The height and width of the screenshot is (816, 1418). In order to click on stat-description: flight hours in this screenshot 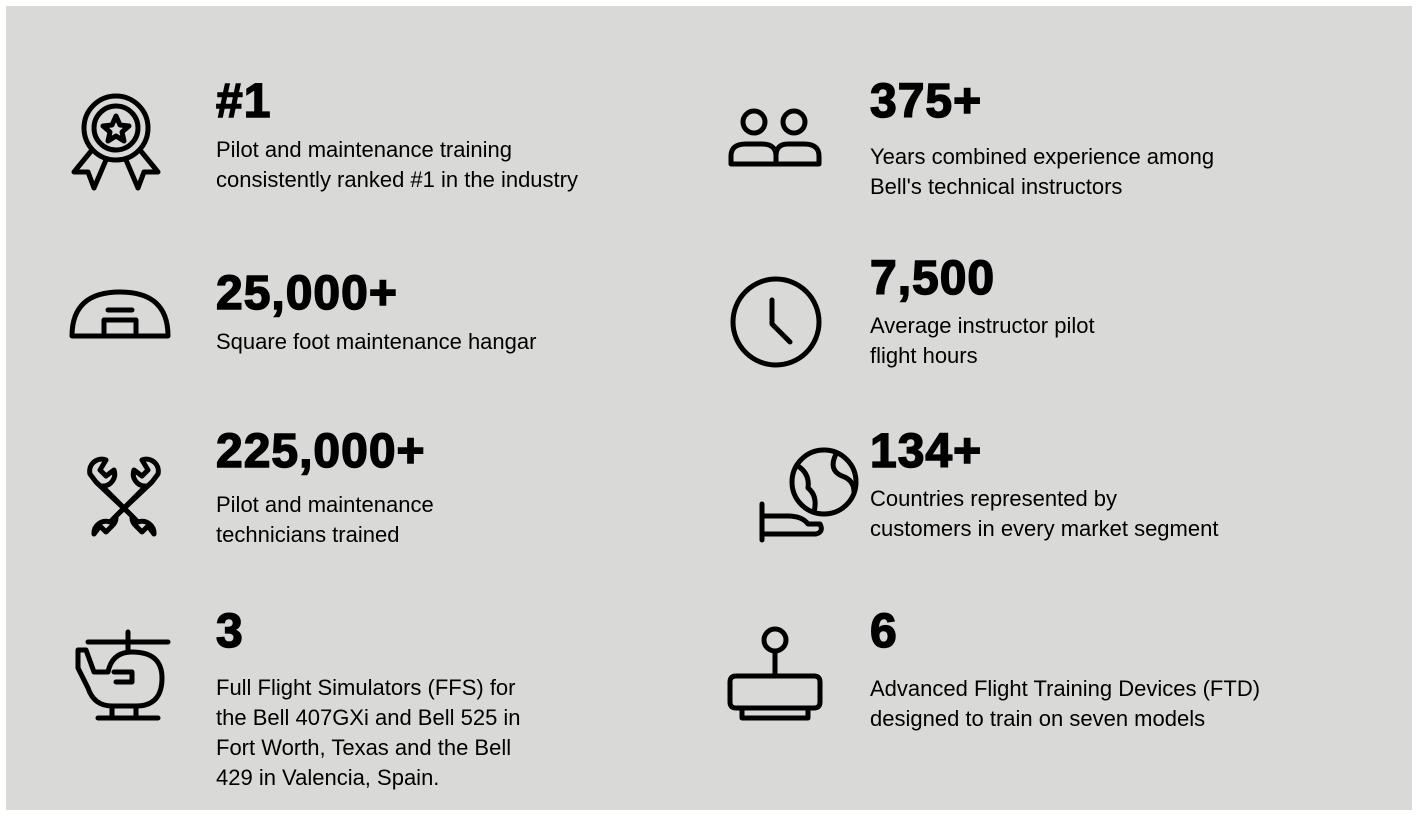, I will do `click(924, 355)`.